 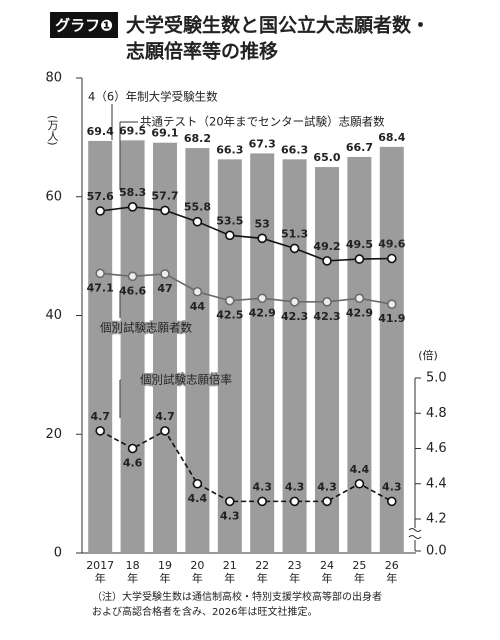 I want to click on note: および高認合格者を含み、2026年は旺文社推定。, so click(x=205, y=612).